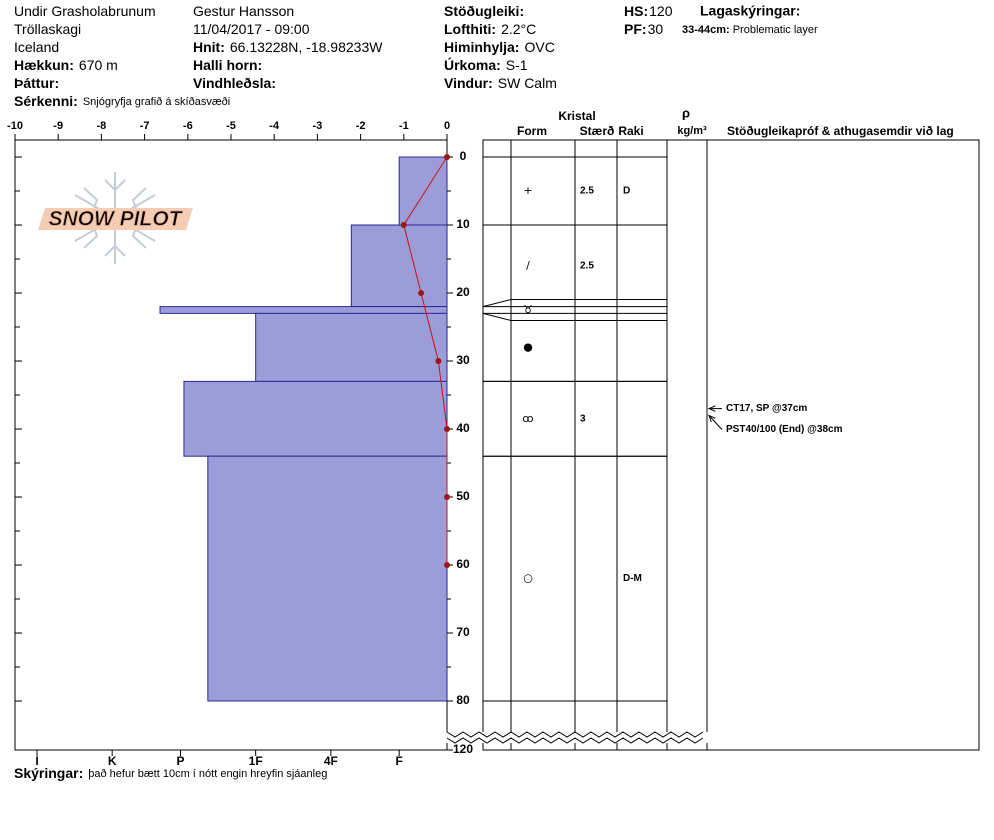 The width and height of the screenshot is (994, 840). I want to click on y-tick-label: 80, so click(463, 700).